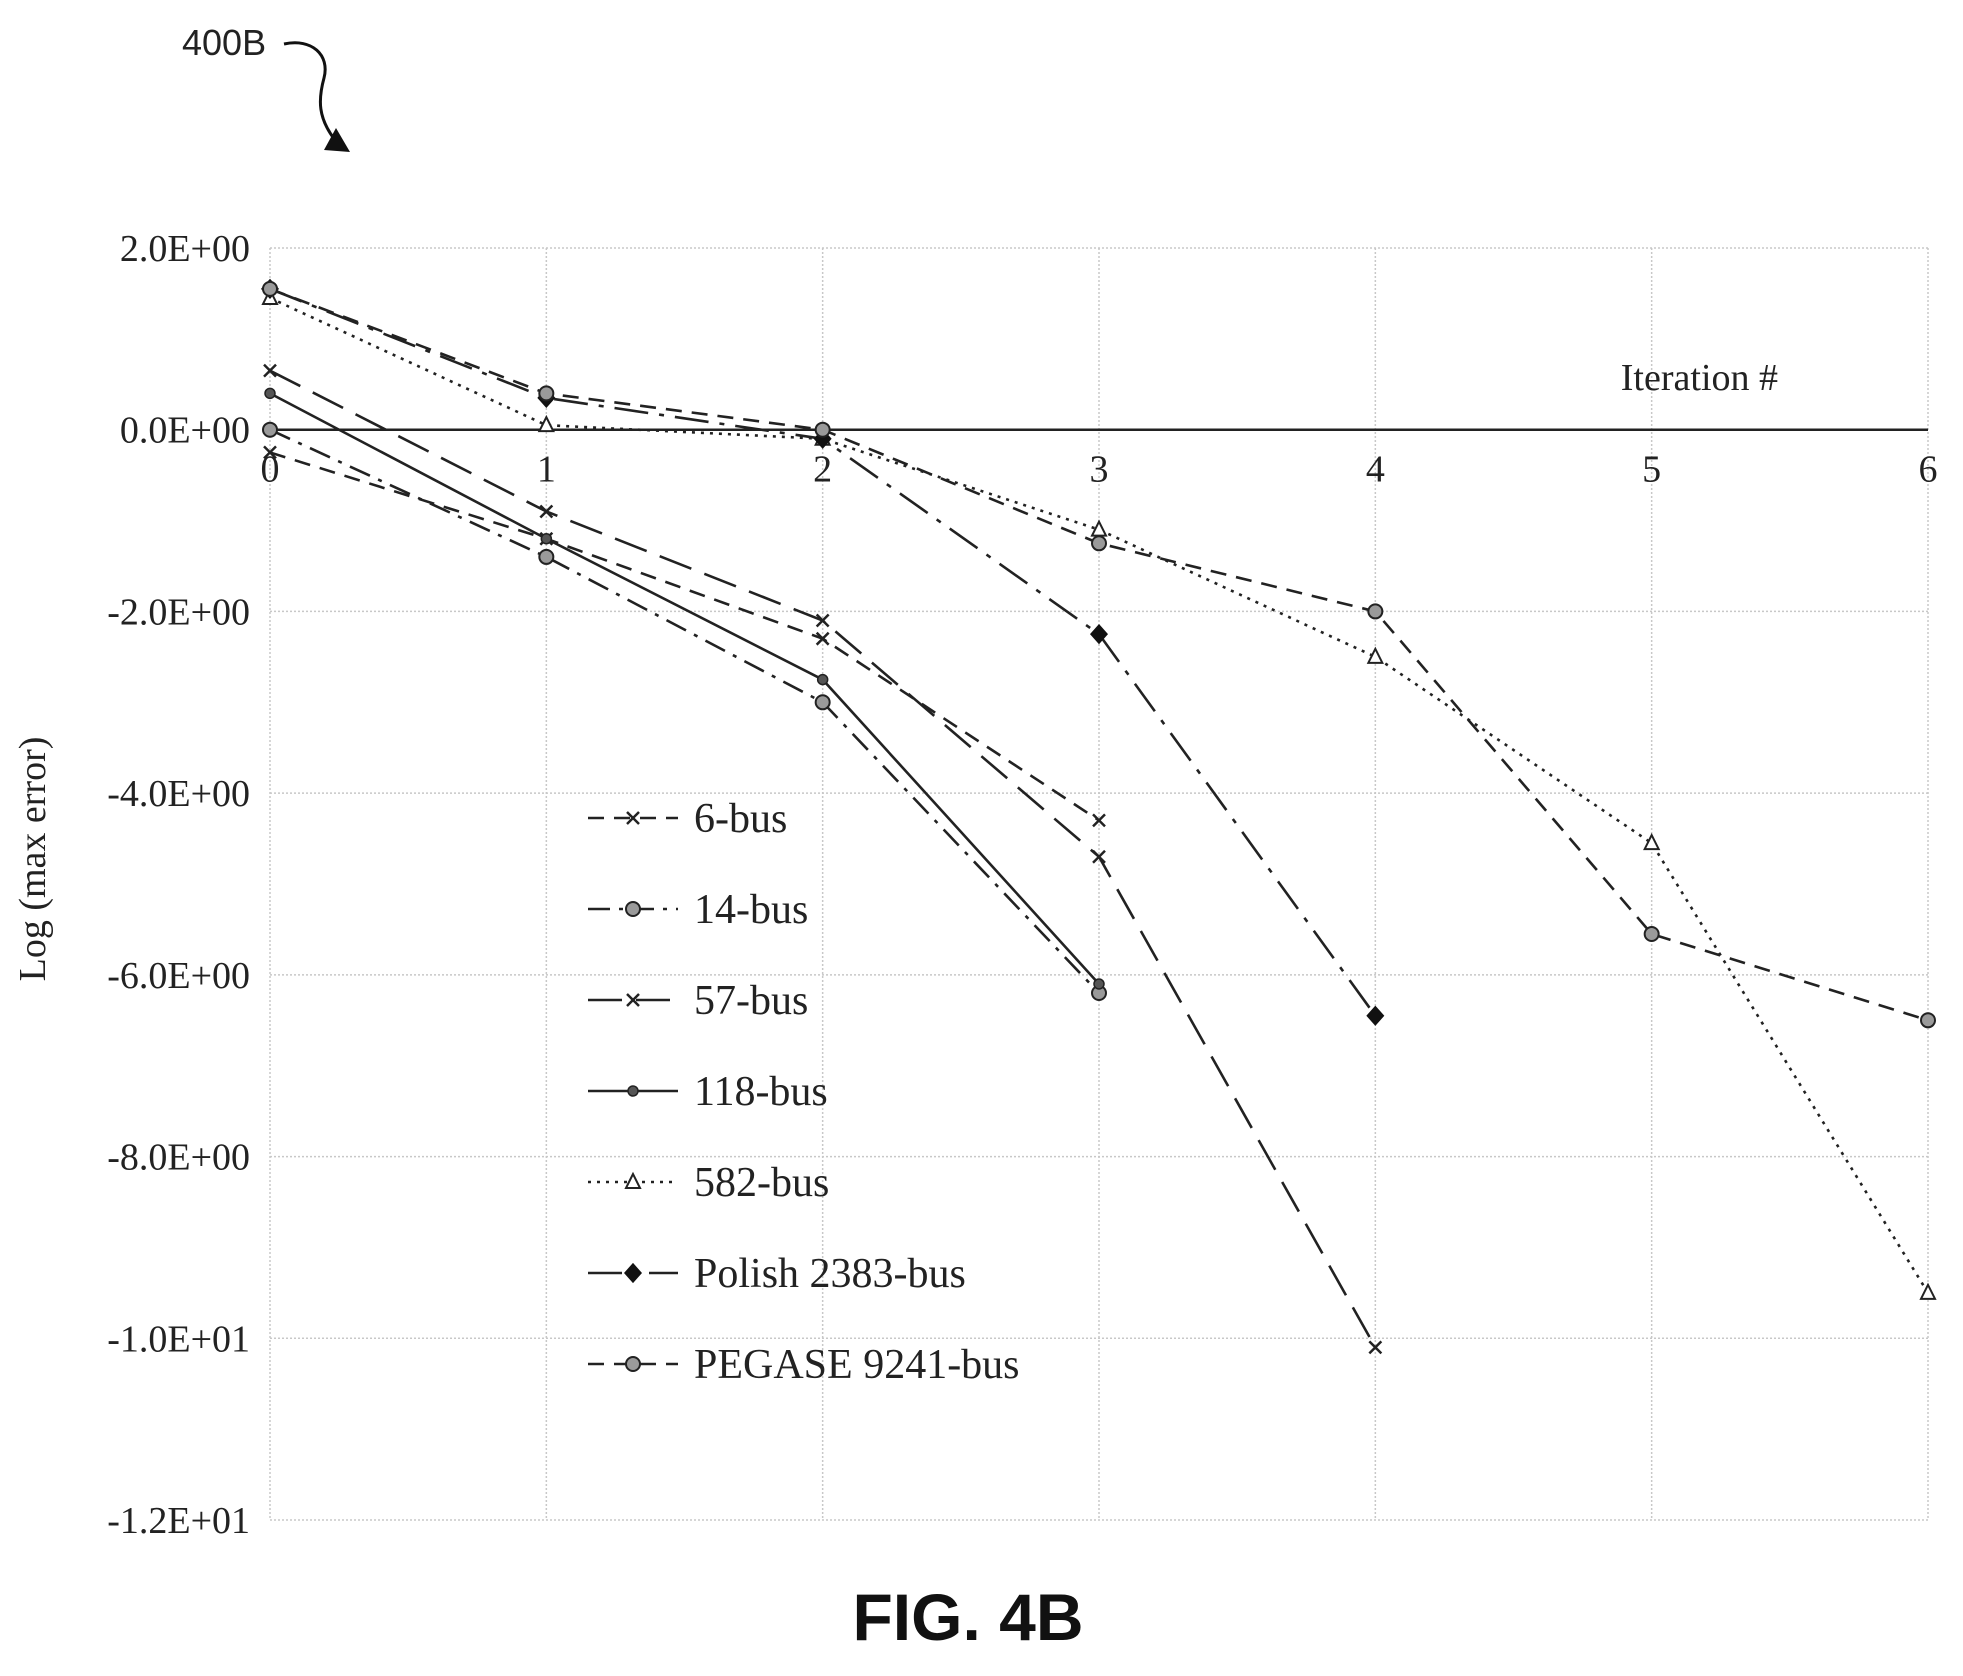 The image size is (1963, 1676). Describe the element at coordinates (740, 819) in the screenshot. I see `legend-label: 6-bus` at that location.